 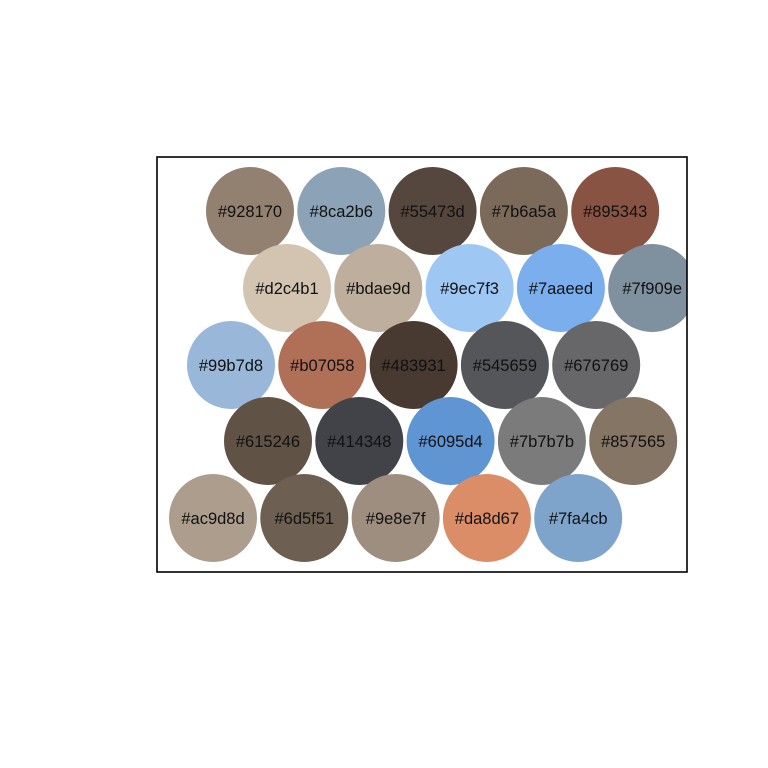 I want to click on swatch-label: #6095d4, so click(x=450, y=442).